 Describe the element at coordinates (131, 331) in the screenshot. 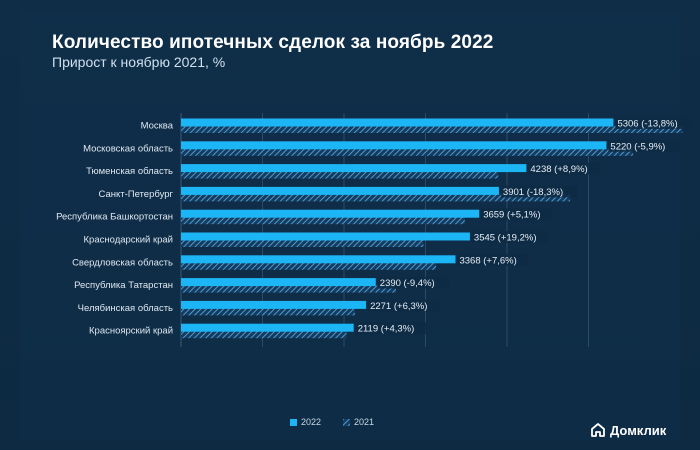

I see `category-label: Красноярский край` at that location.